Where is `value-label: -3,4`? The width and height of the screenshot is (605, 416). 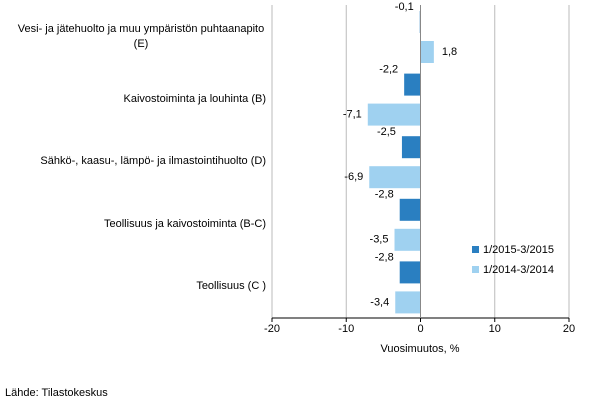 value-label: -3,4 is located at coordinates (379, 302).